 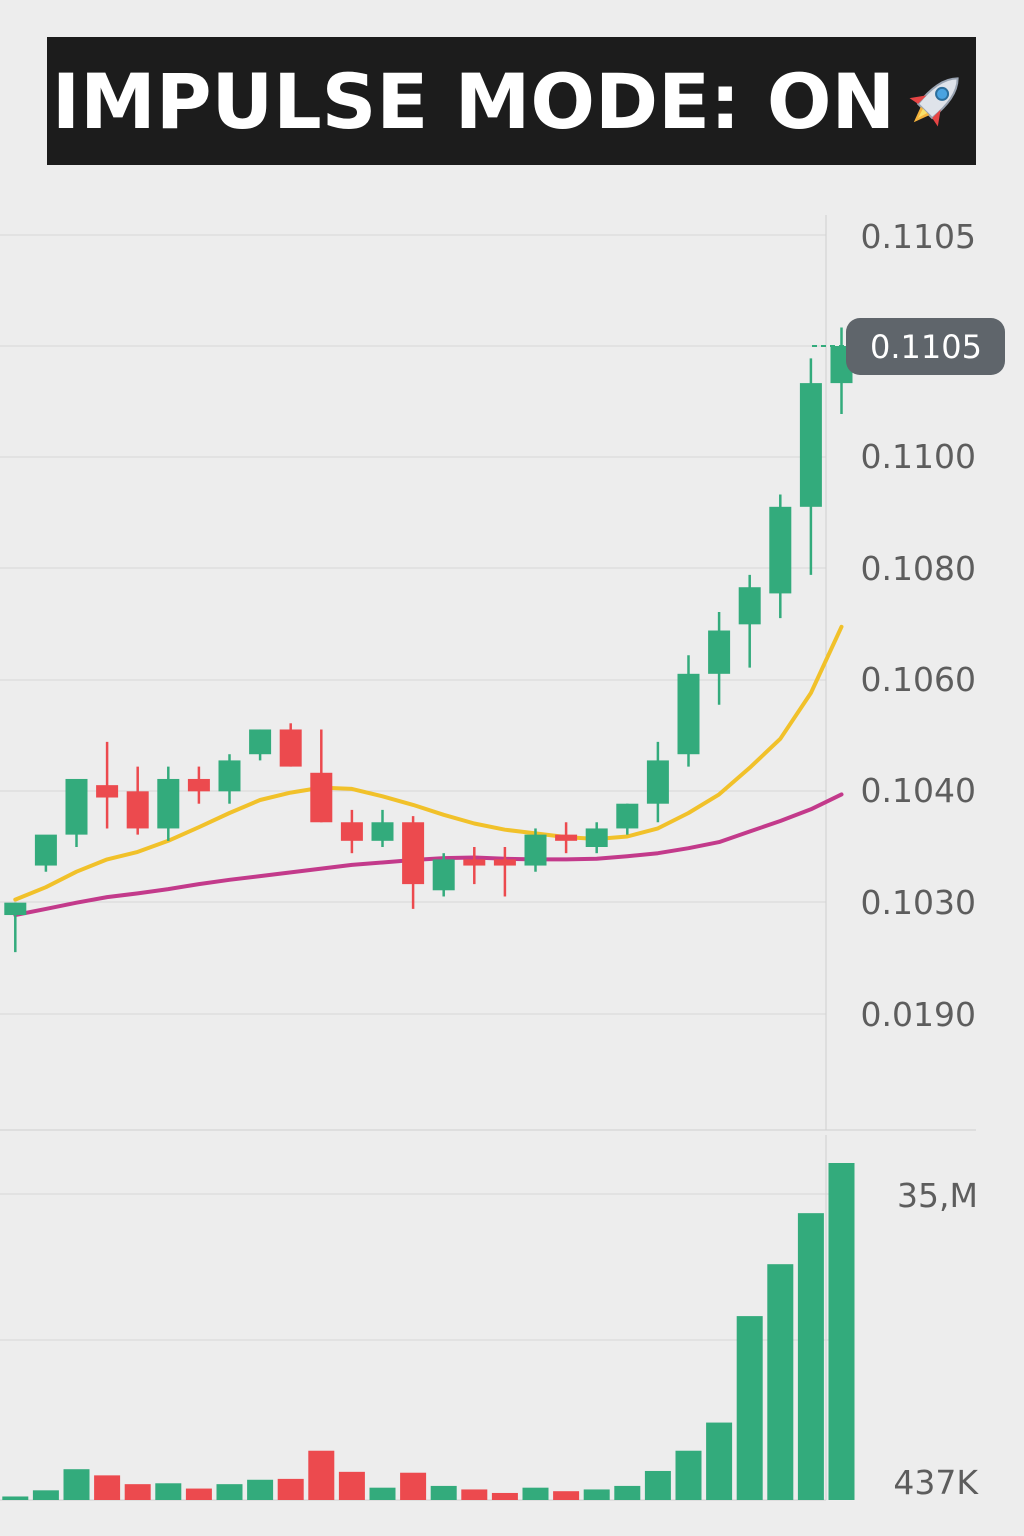 I want to click on price-tick-label: 0.1040, so click(x=918, y=790).